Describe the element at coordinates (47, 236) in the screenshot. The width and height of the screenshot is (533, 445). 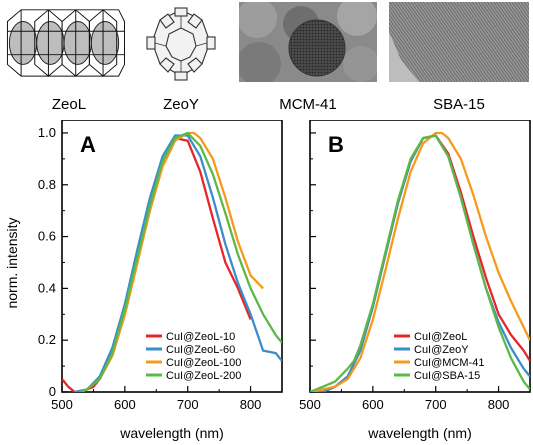
I see `y-tick-label: 0.6` at that location.